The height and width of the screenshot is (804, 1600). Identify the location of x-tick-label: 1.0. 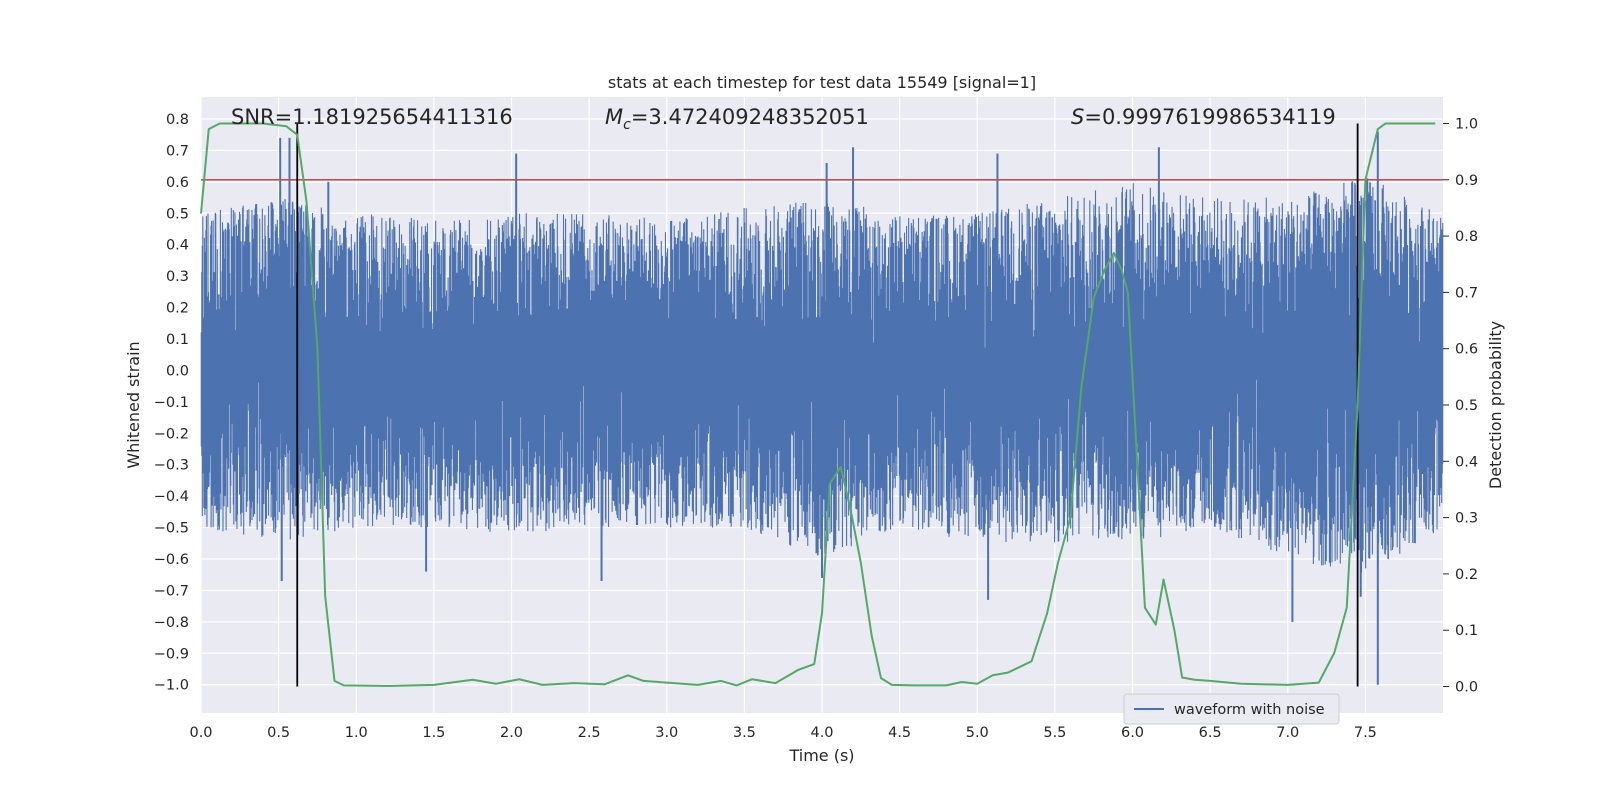
(356, 733).